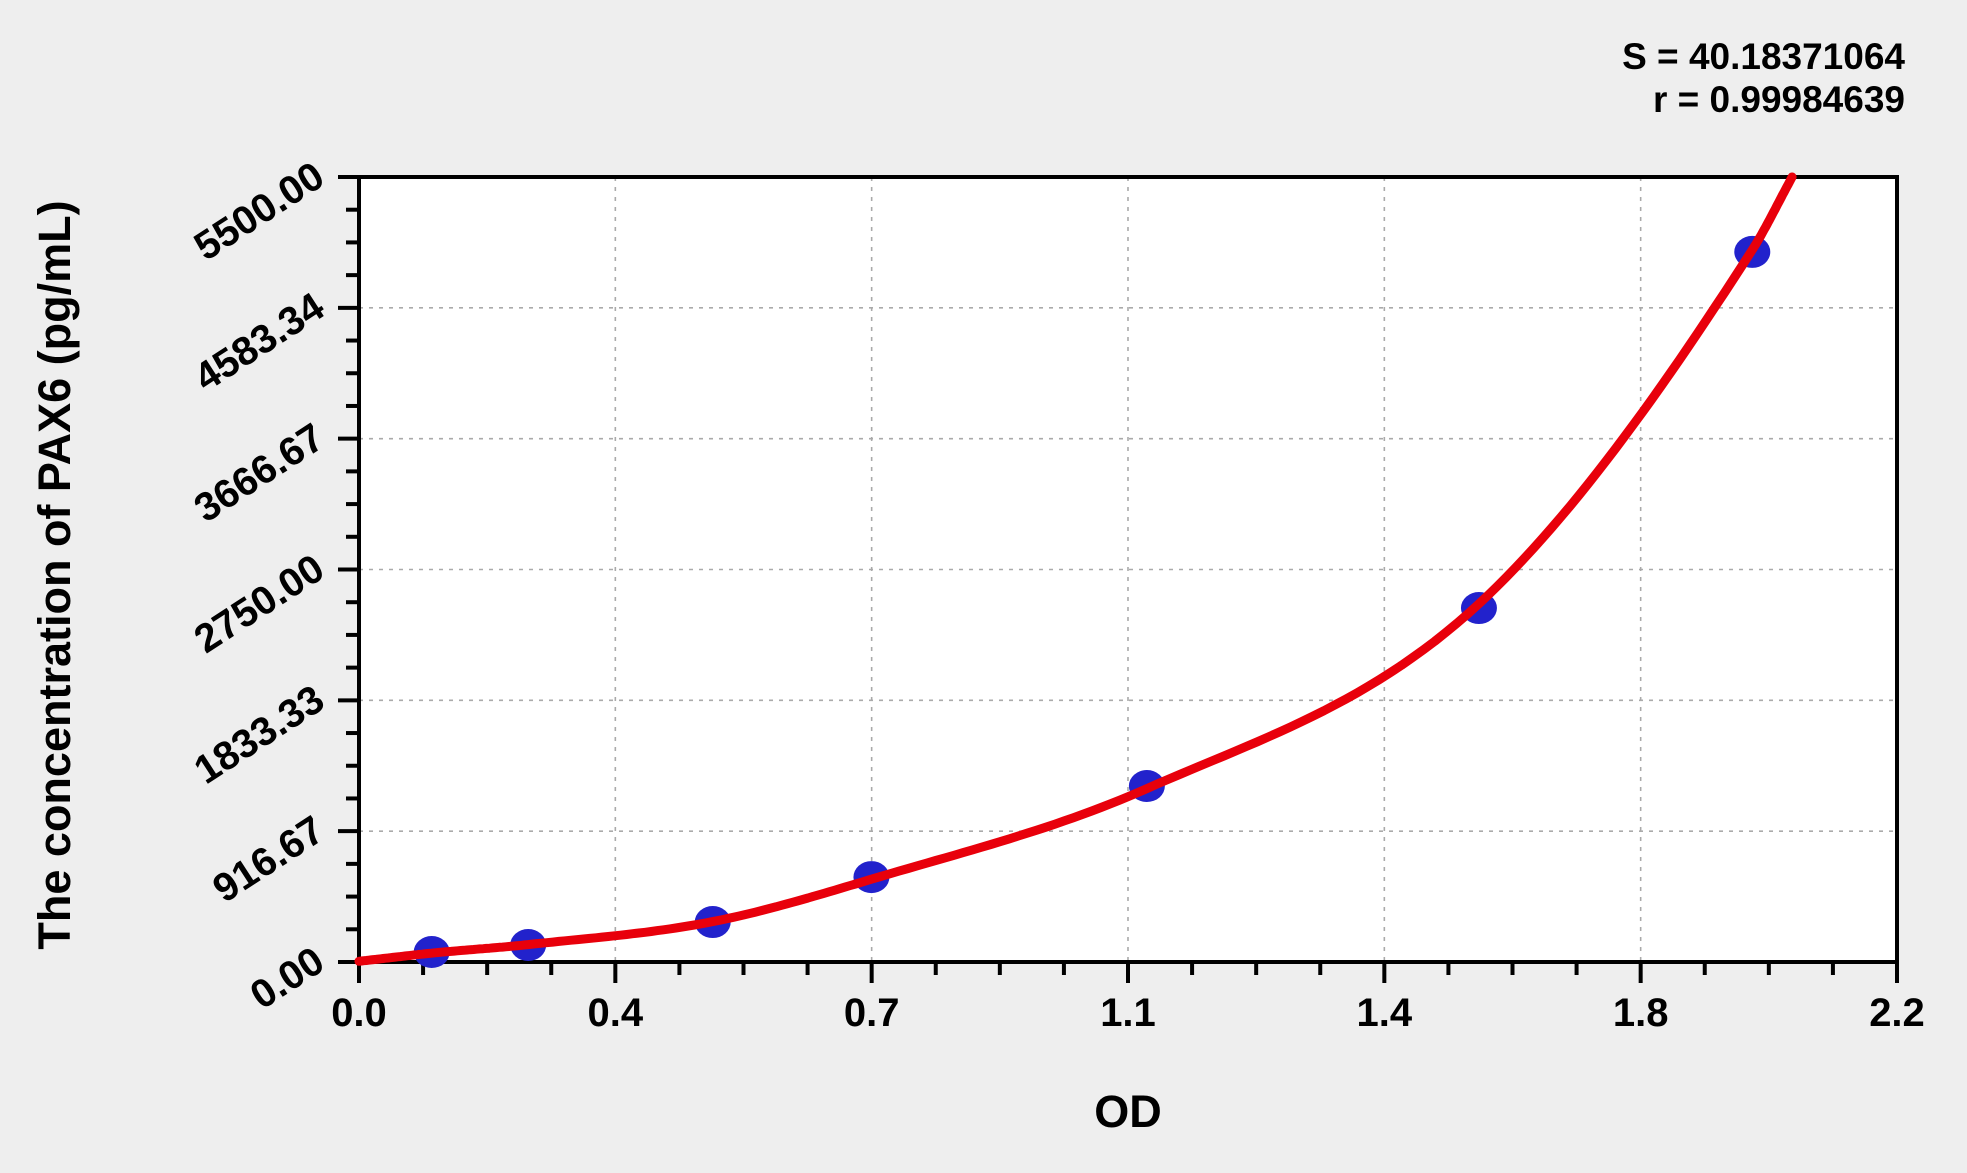  Describe the element at coordinates (259, 604) in the screenshot. I see `y-tick-label: 2750.00` at that location.